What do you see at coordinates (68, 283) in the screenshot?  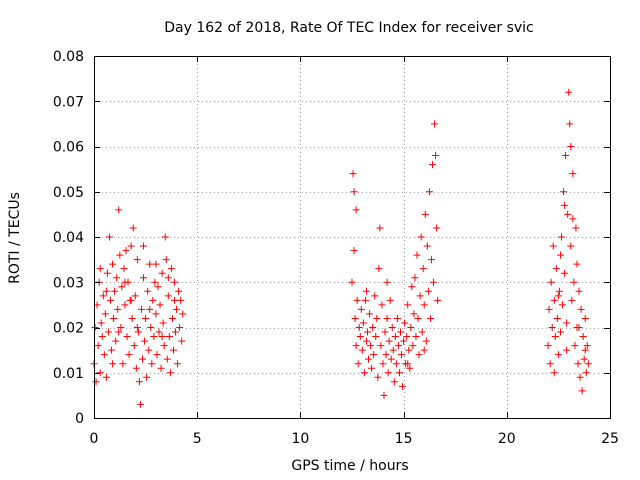 I see `y-tick-label: 0.03` at bounding box center [68, 283].